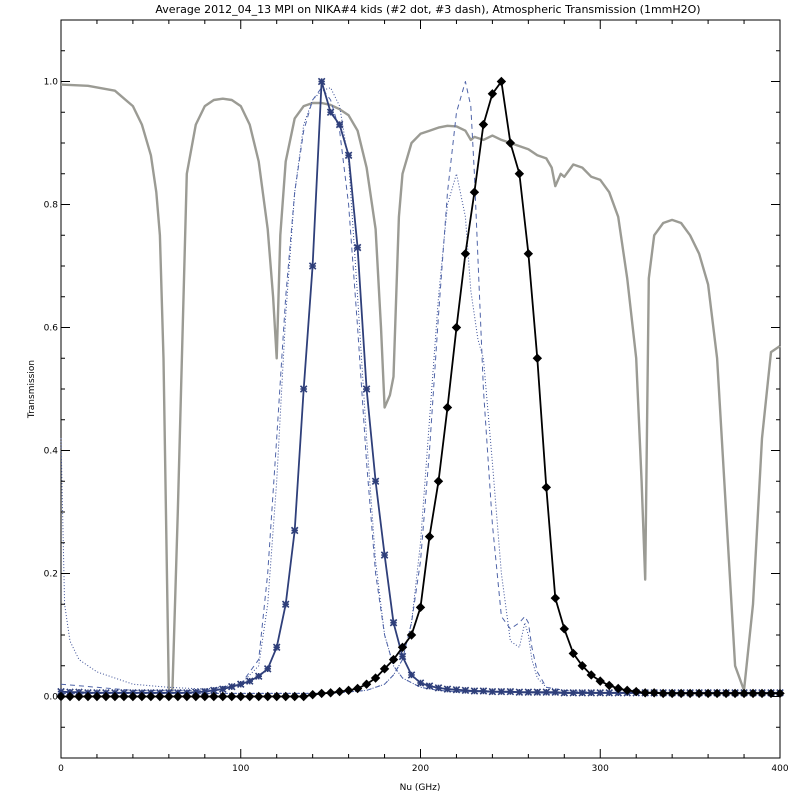 This screenshot has height=800, width=800. I want to click on y-tick-label: 0.6, so click(51, 329).